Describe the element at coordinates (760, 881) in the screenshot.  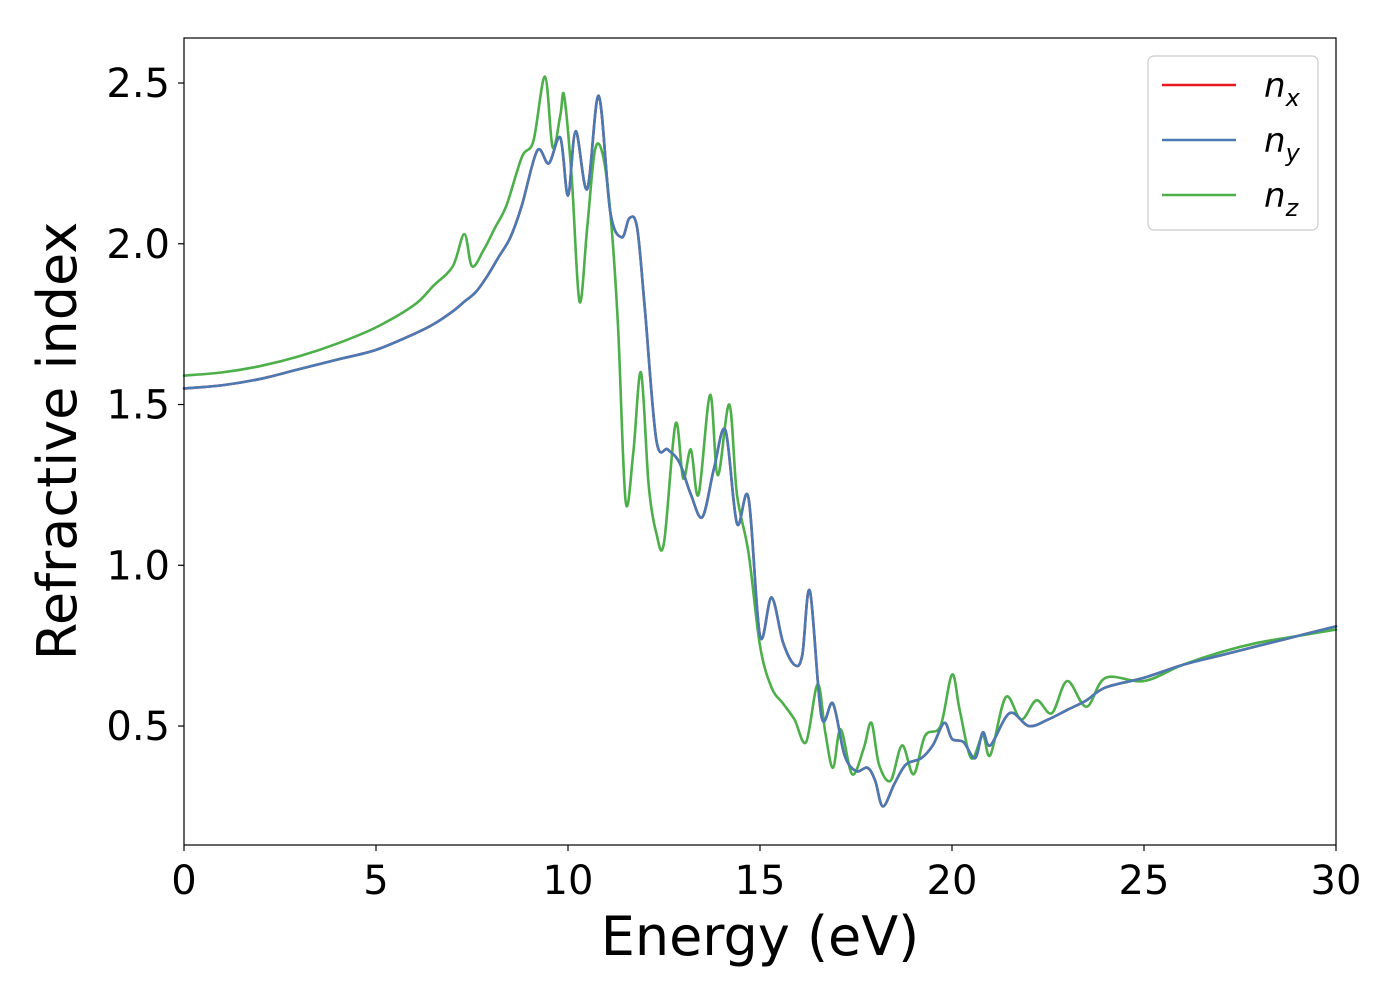
I see `x-tick-label: 15` at that location.